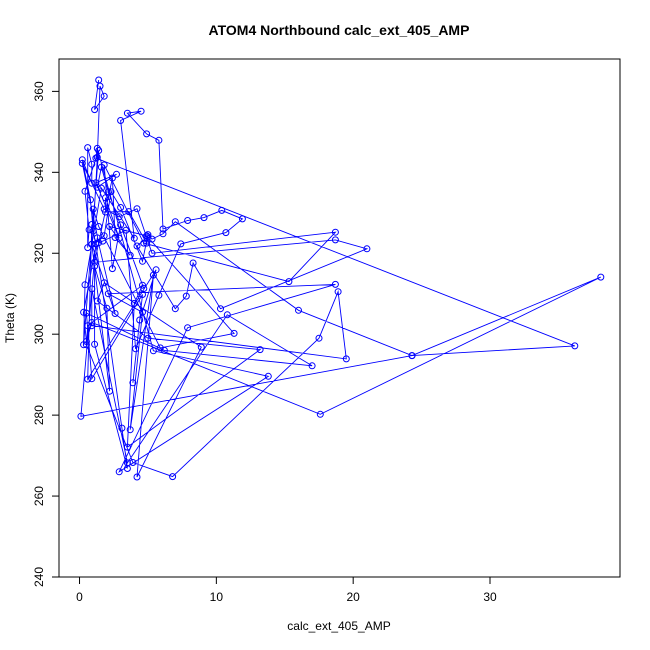 This screenshot has width=650, height=650. I want to click on y-tick-label: 340, so click(39, 172).